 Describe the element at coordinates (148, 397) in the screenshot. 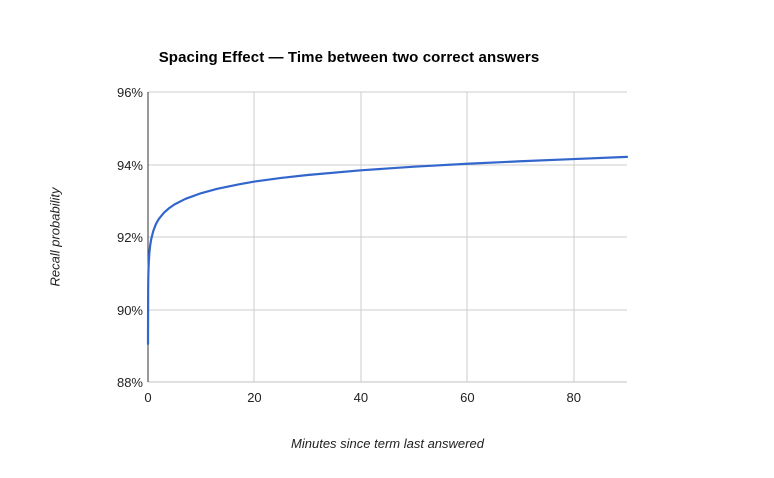

I see `x-tick-label: 0` at that location.